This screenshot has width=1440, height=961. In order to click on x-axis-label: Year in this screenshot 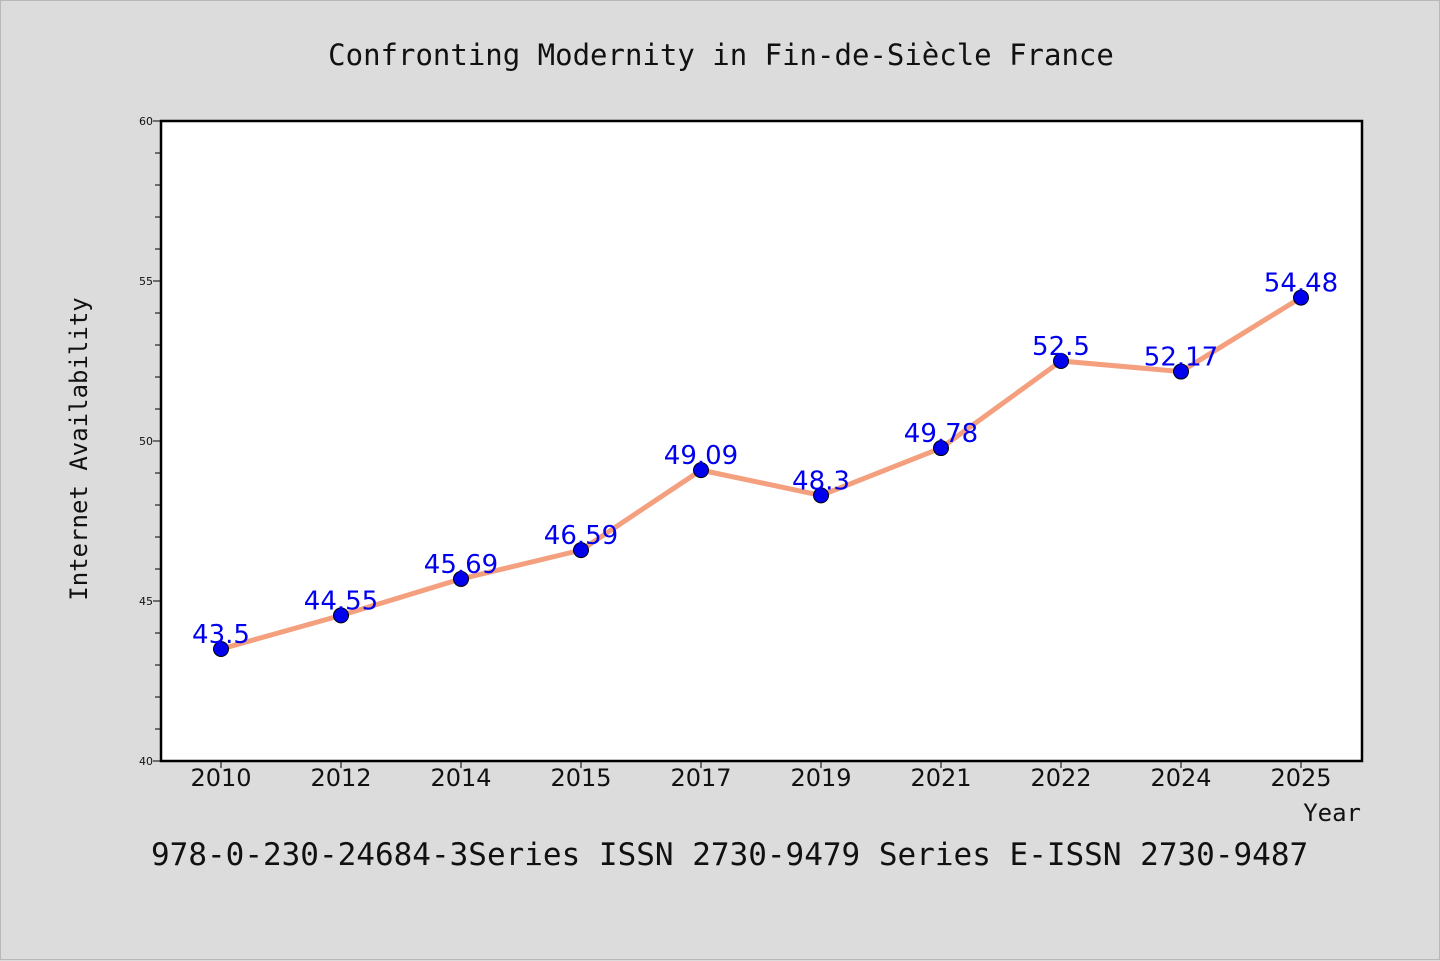, I will do `click(1332, 813)`.